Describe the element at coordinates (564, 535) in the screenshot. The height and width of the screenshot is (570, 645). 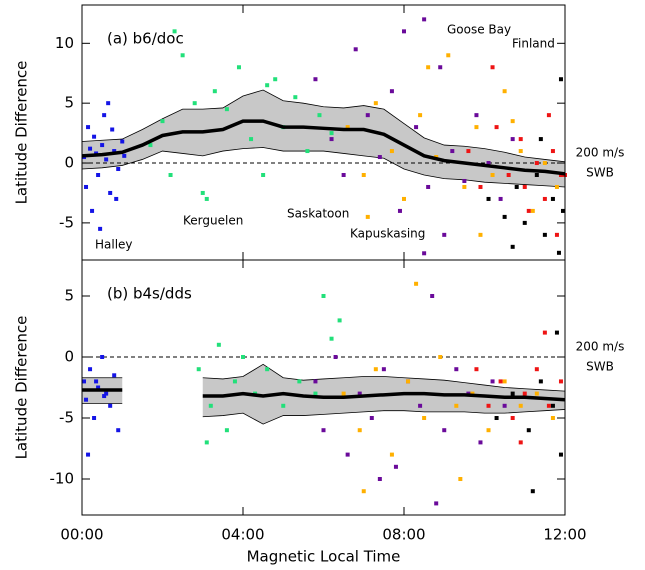
I see `x-tick-label: 12:00` at that location.